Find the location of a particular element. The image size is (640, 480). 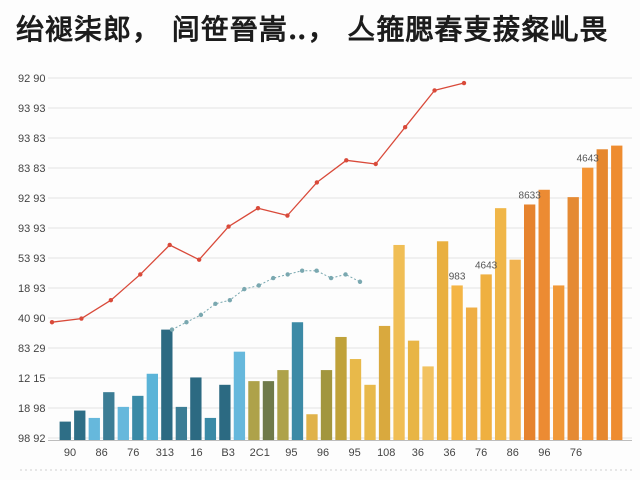

y-tick-label: 83 29 is located at coordinates (32, 349).